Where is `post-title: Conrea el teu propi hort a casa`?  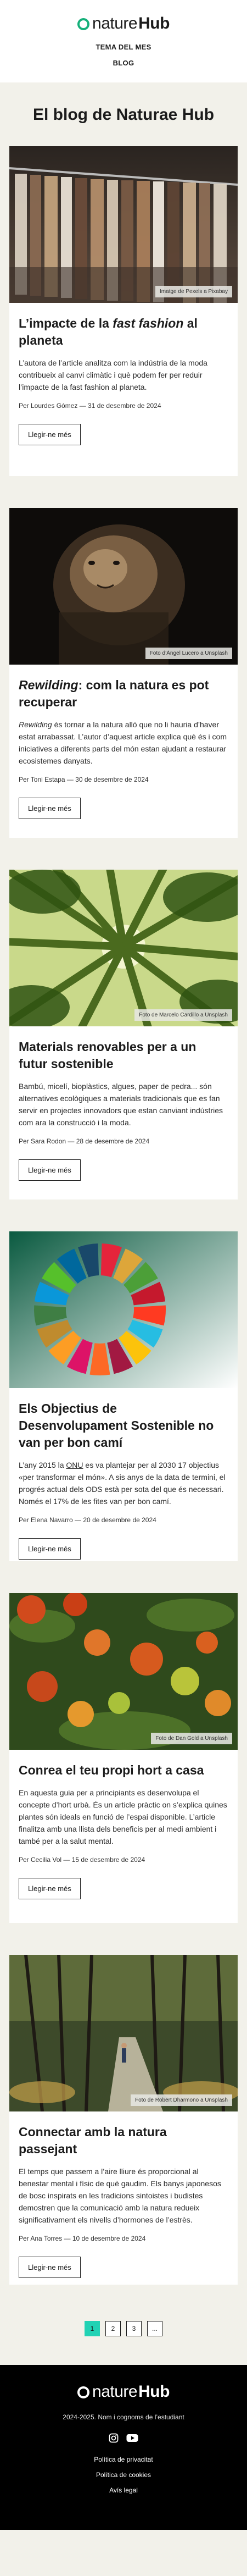 post-title: Conrea el teu propi hort a casa is located at coordinates (111, 1770).